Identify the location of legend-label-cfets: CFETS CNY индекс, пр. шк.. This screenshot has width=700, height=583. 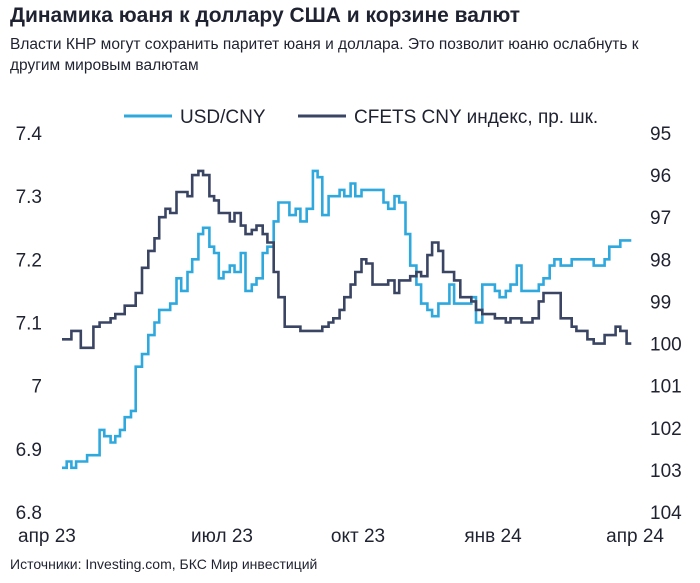
(476, 117).